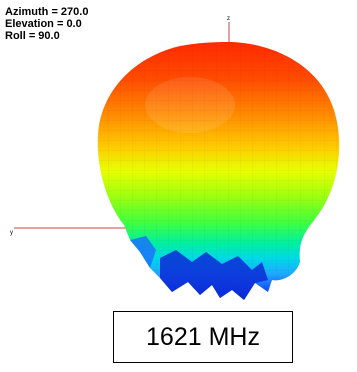  I want to click on z-axis-label: z, so click(228, 19).